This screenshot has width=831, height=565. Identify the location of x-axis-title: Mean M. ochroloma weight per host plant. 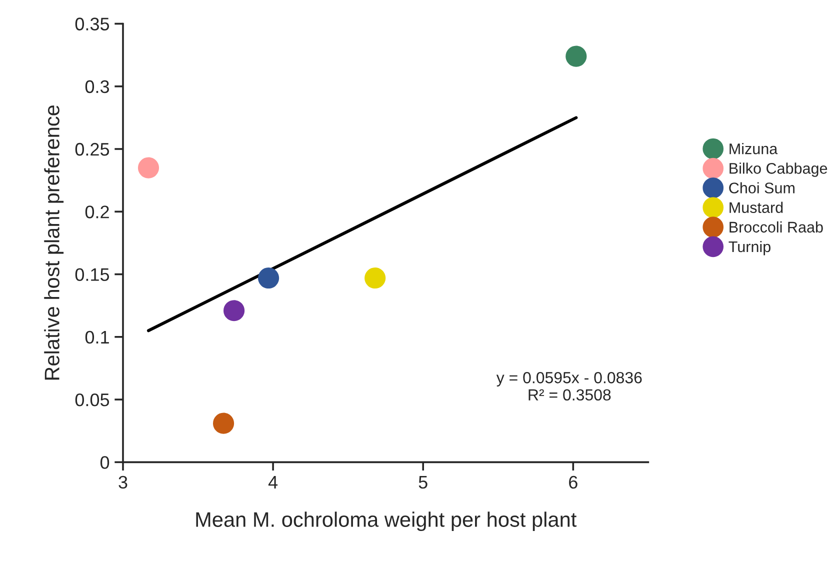
(386, 522).